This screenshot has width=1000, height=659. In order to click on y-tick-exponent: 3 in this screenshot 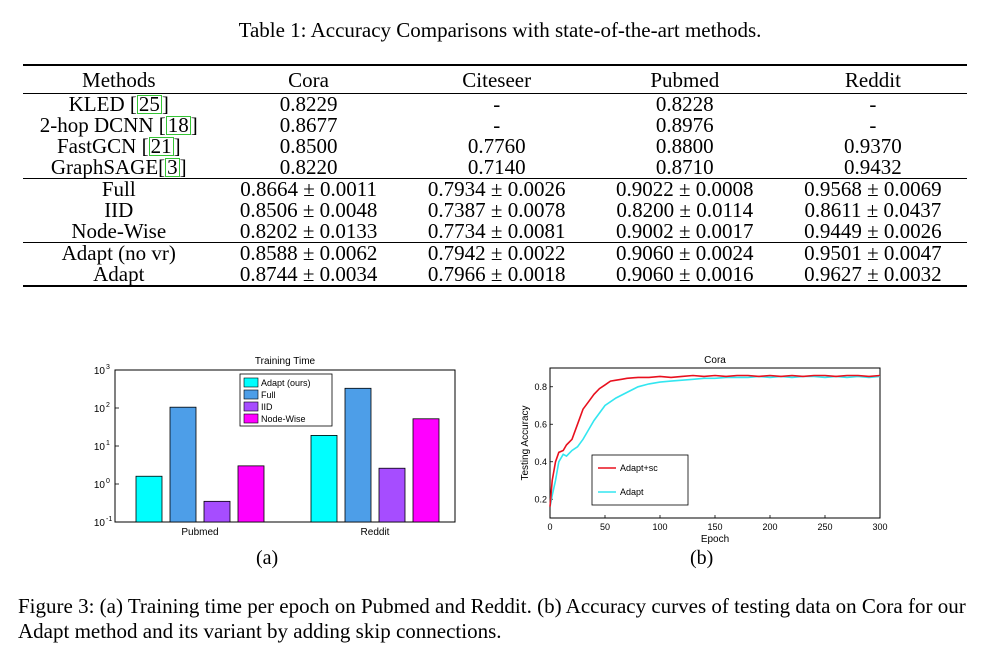, I will do `click(108, 367)`.